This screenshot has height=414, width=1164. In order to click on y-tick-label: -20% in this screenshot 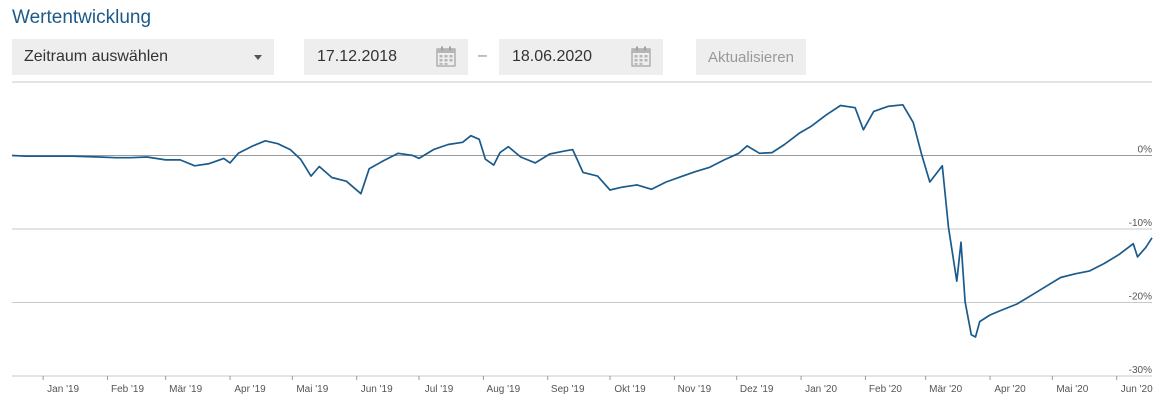, I will do `click(1140, 297)`.